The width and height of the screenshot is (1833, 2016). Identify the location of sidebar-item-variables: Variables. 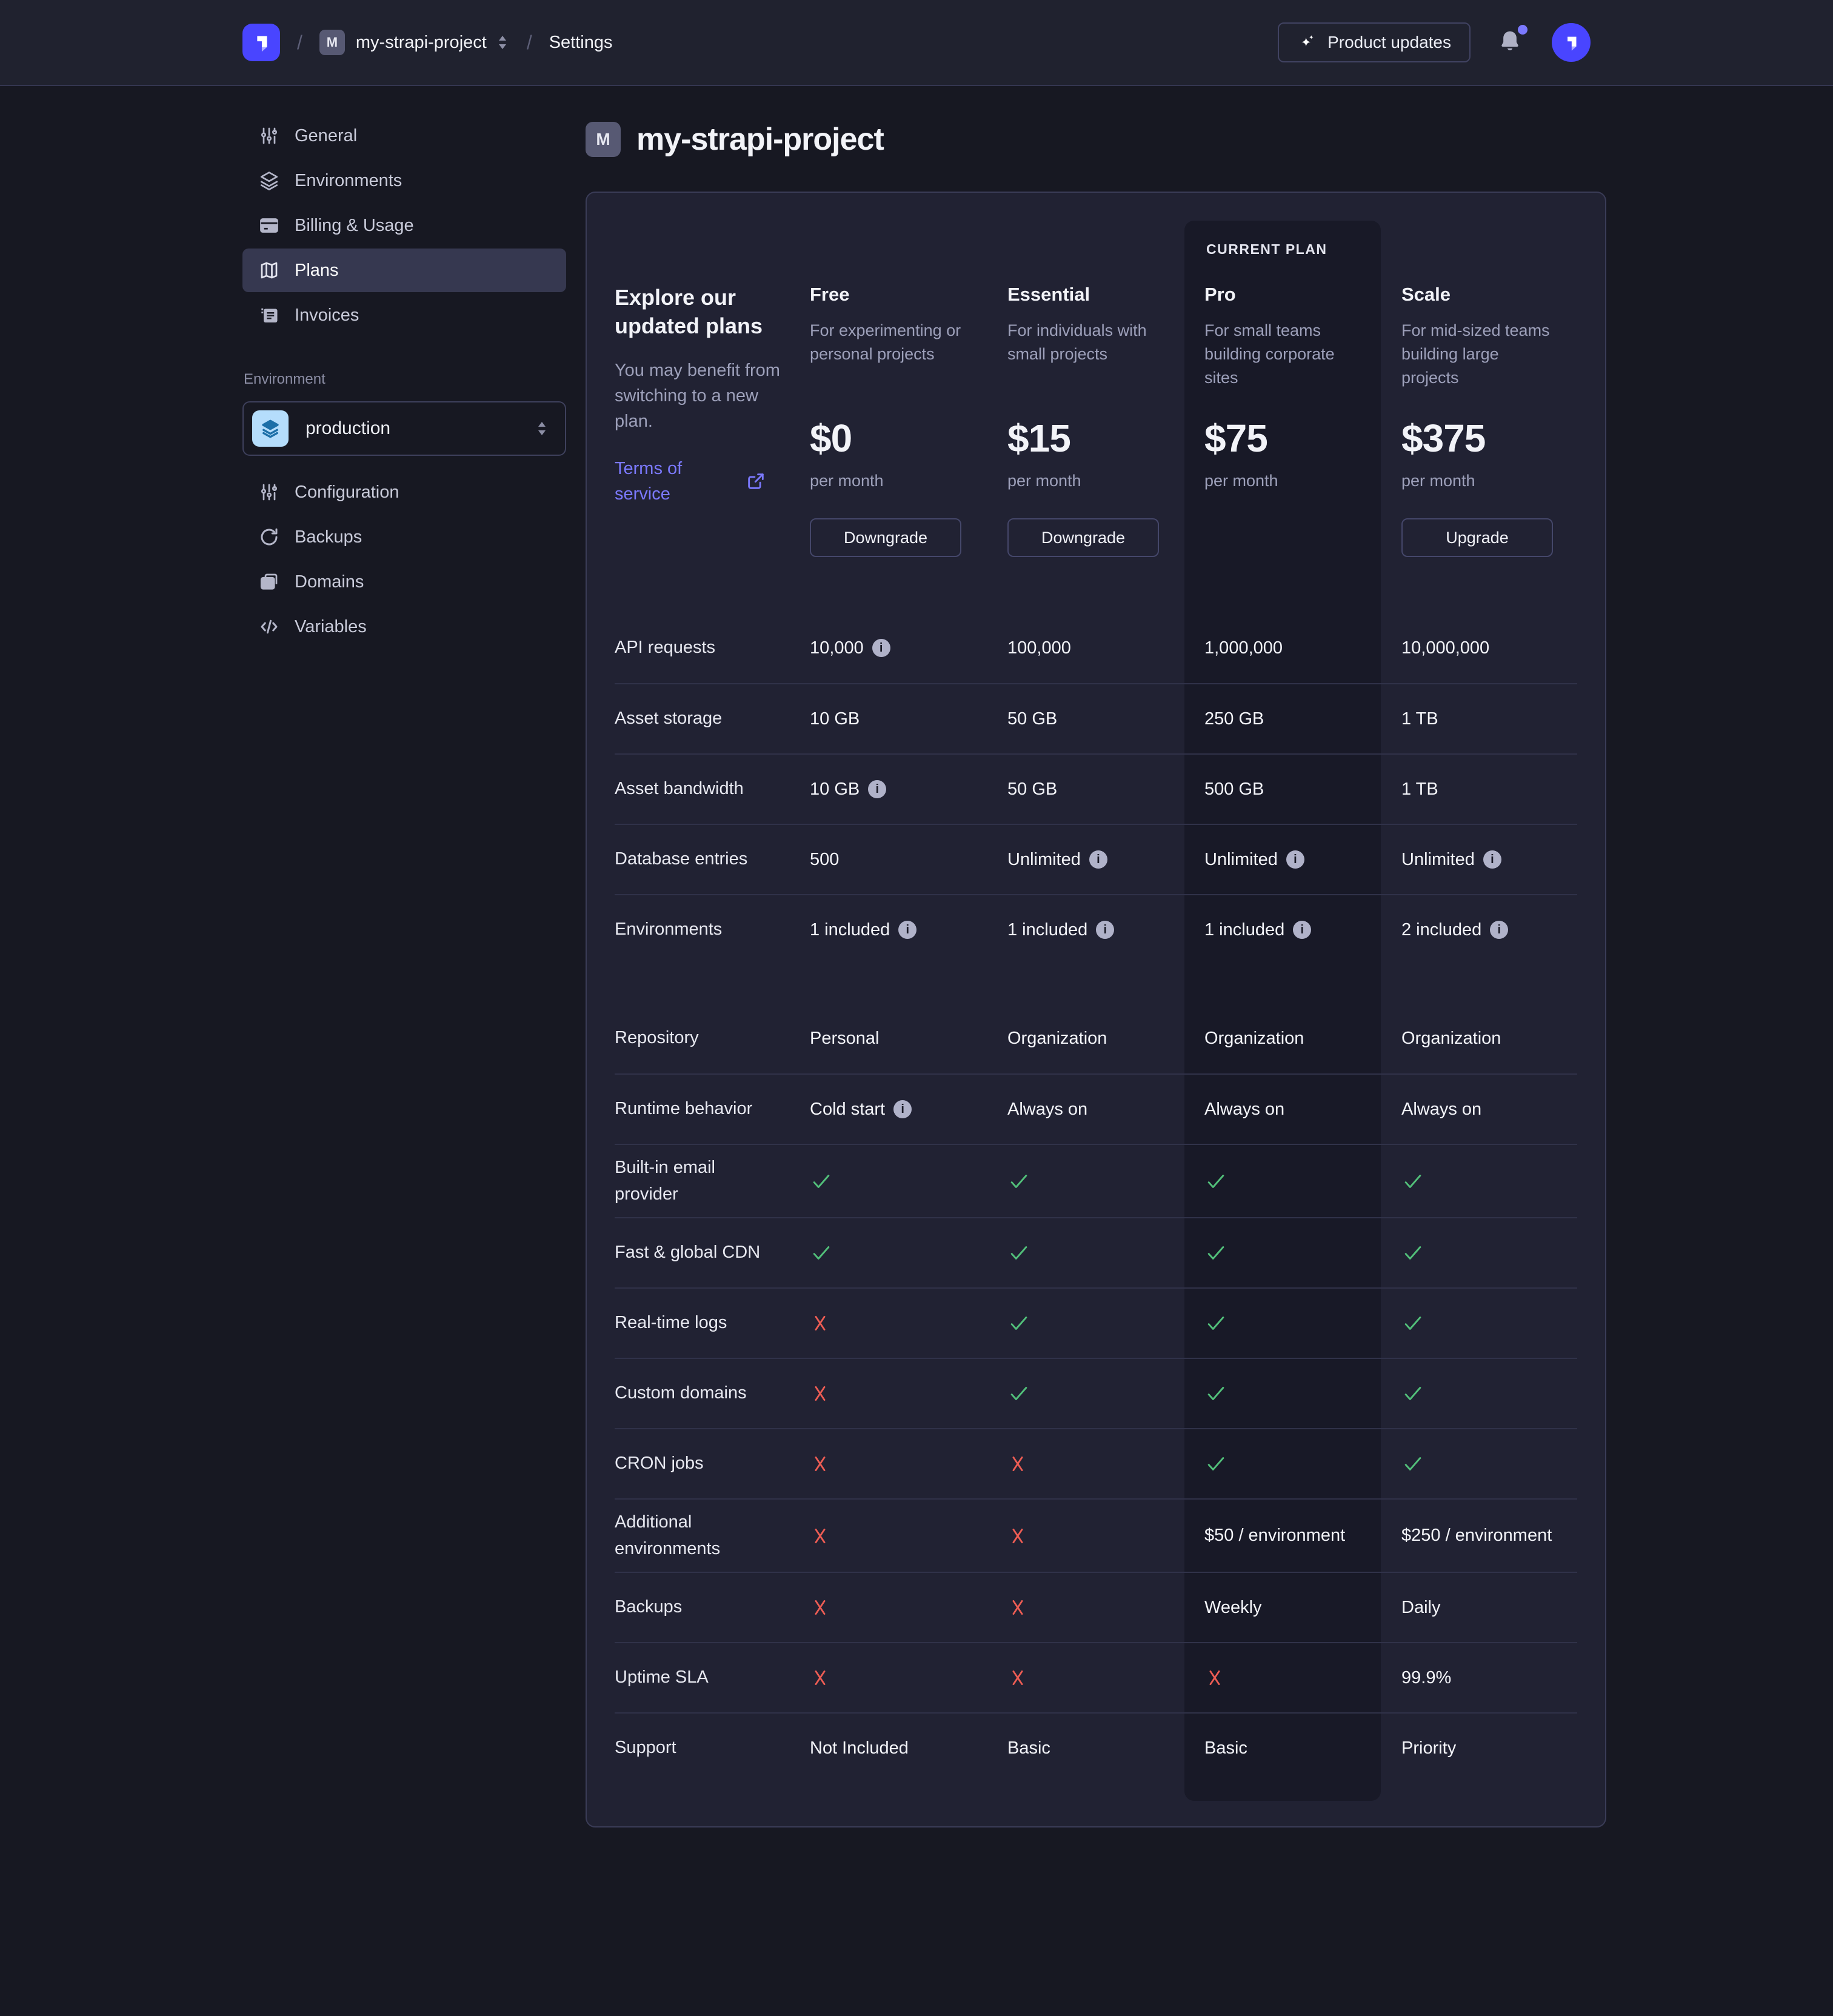
(404, 627).